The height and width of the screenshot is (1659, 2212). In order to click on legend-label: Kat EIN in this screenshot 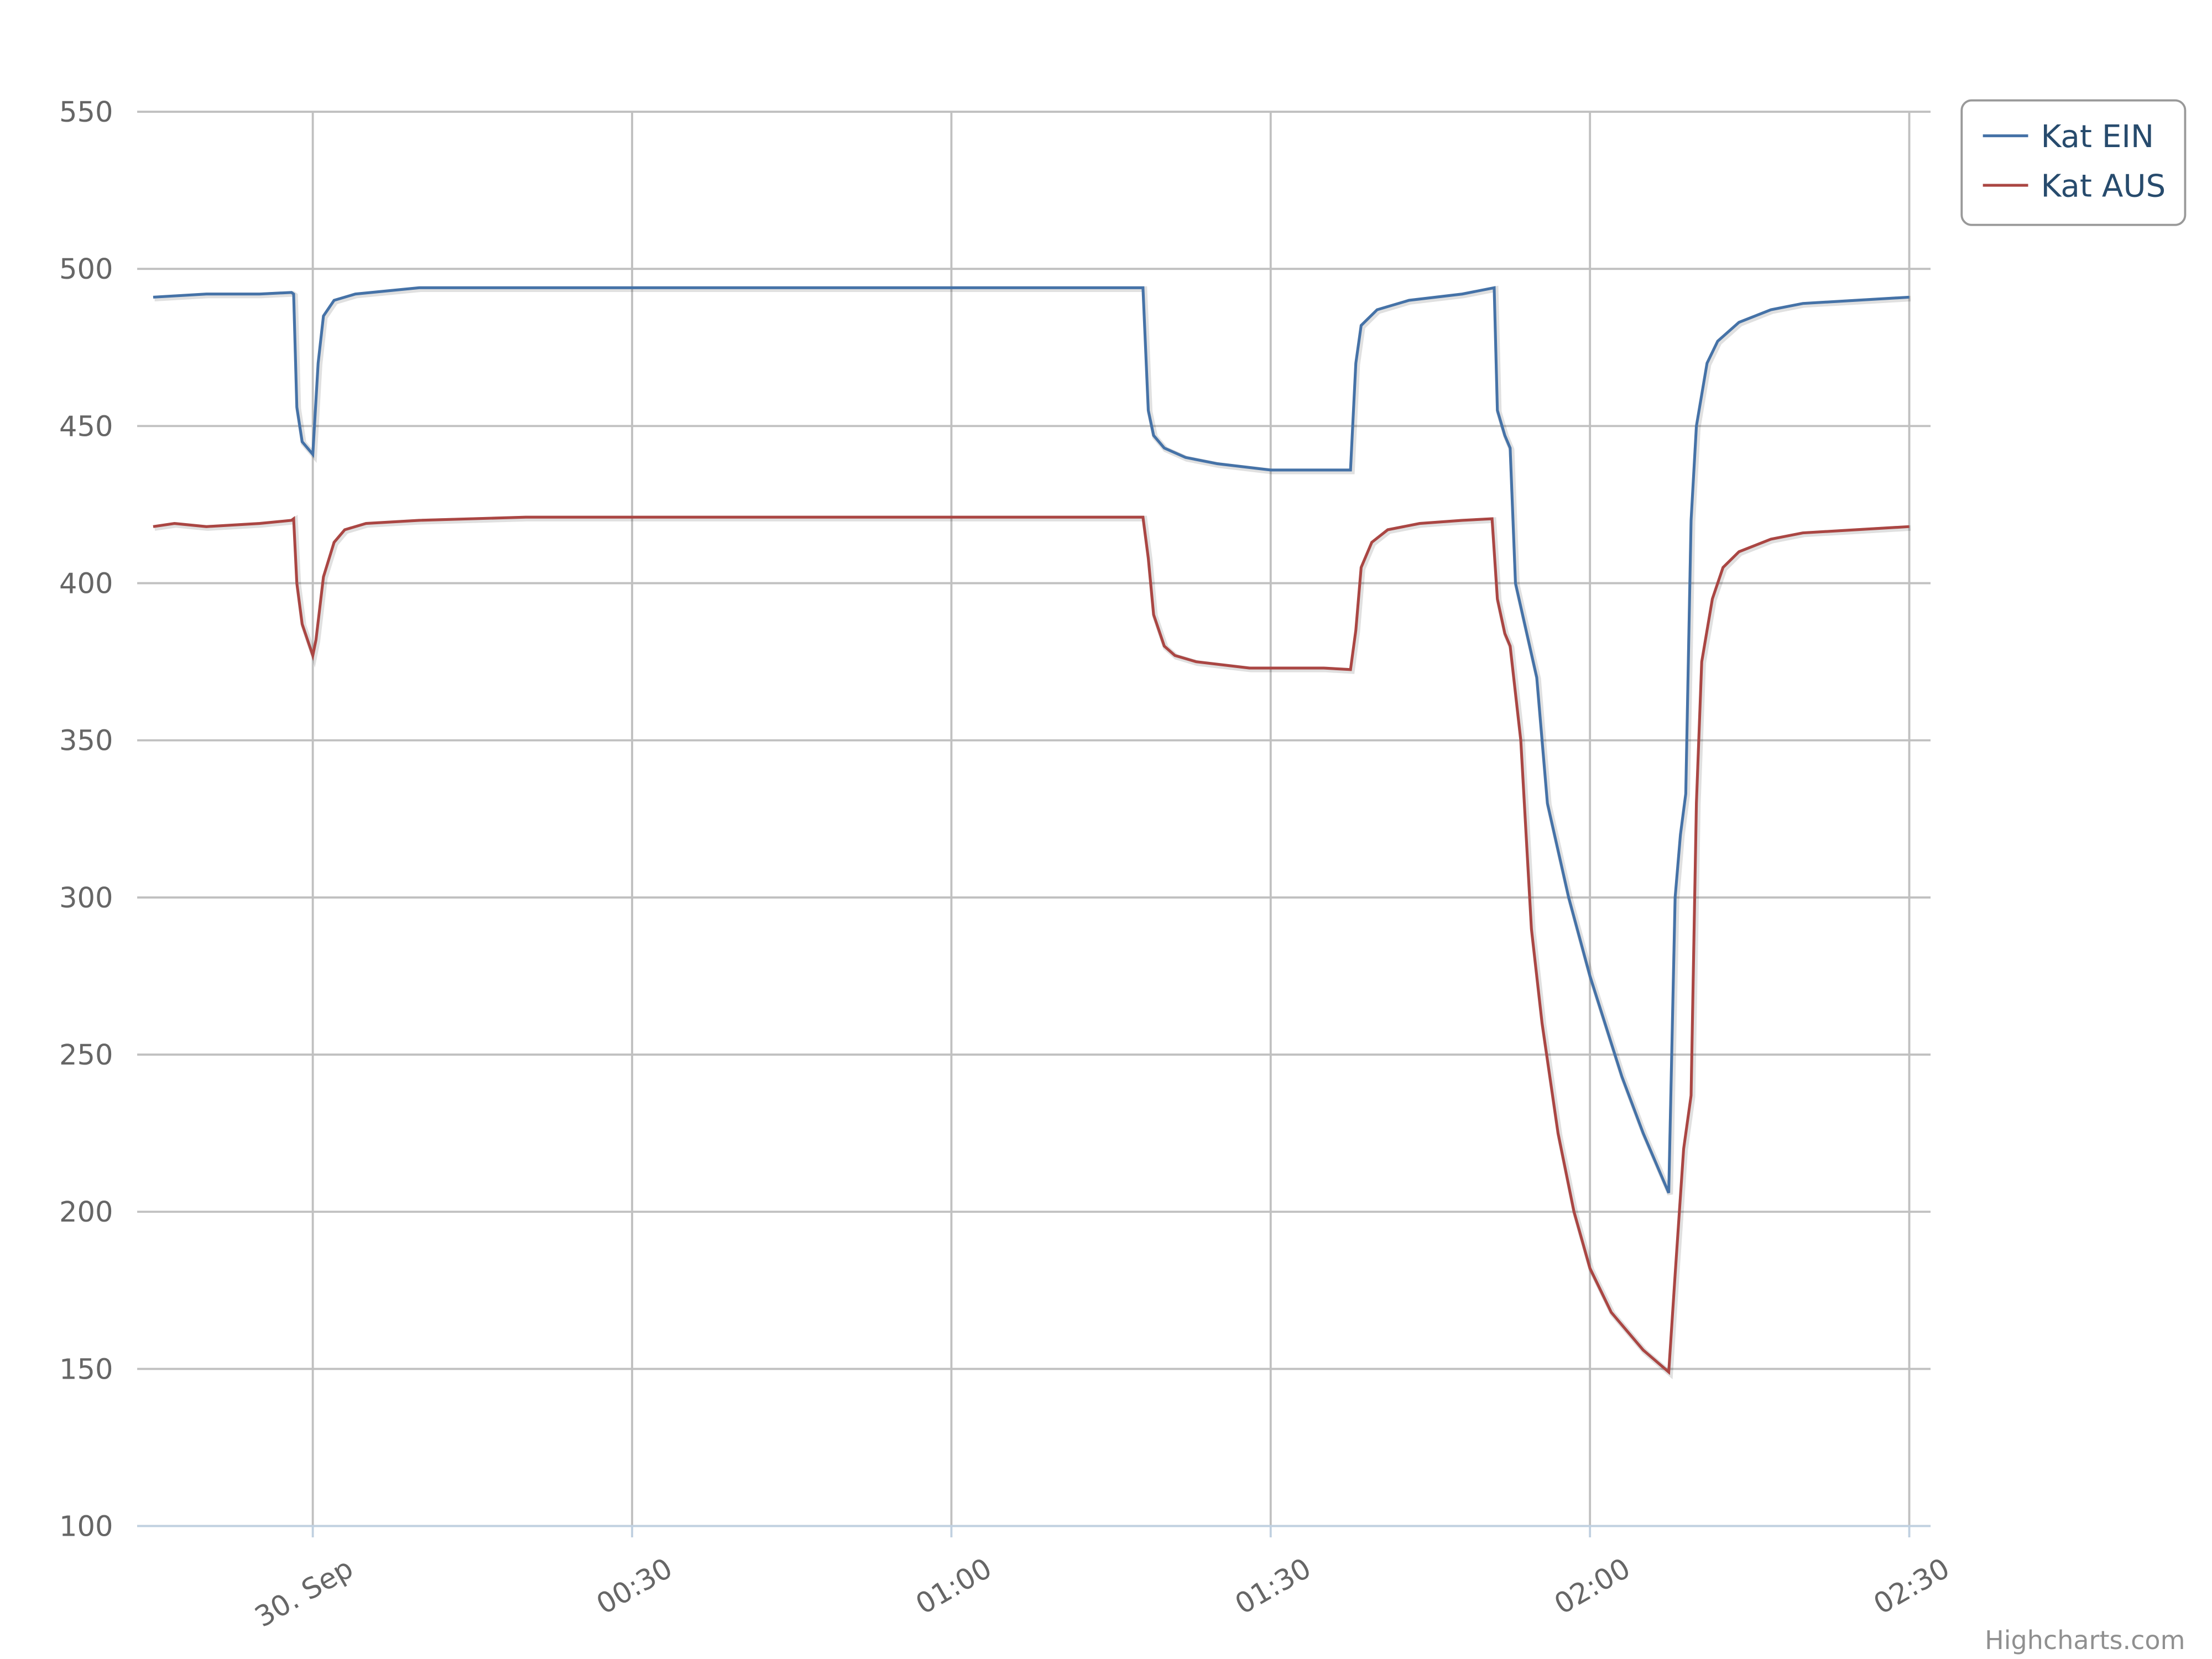, I will do `click(2098, 137)`.